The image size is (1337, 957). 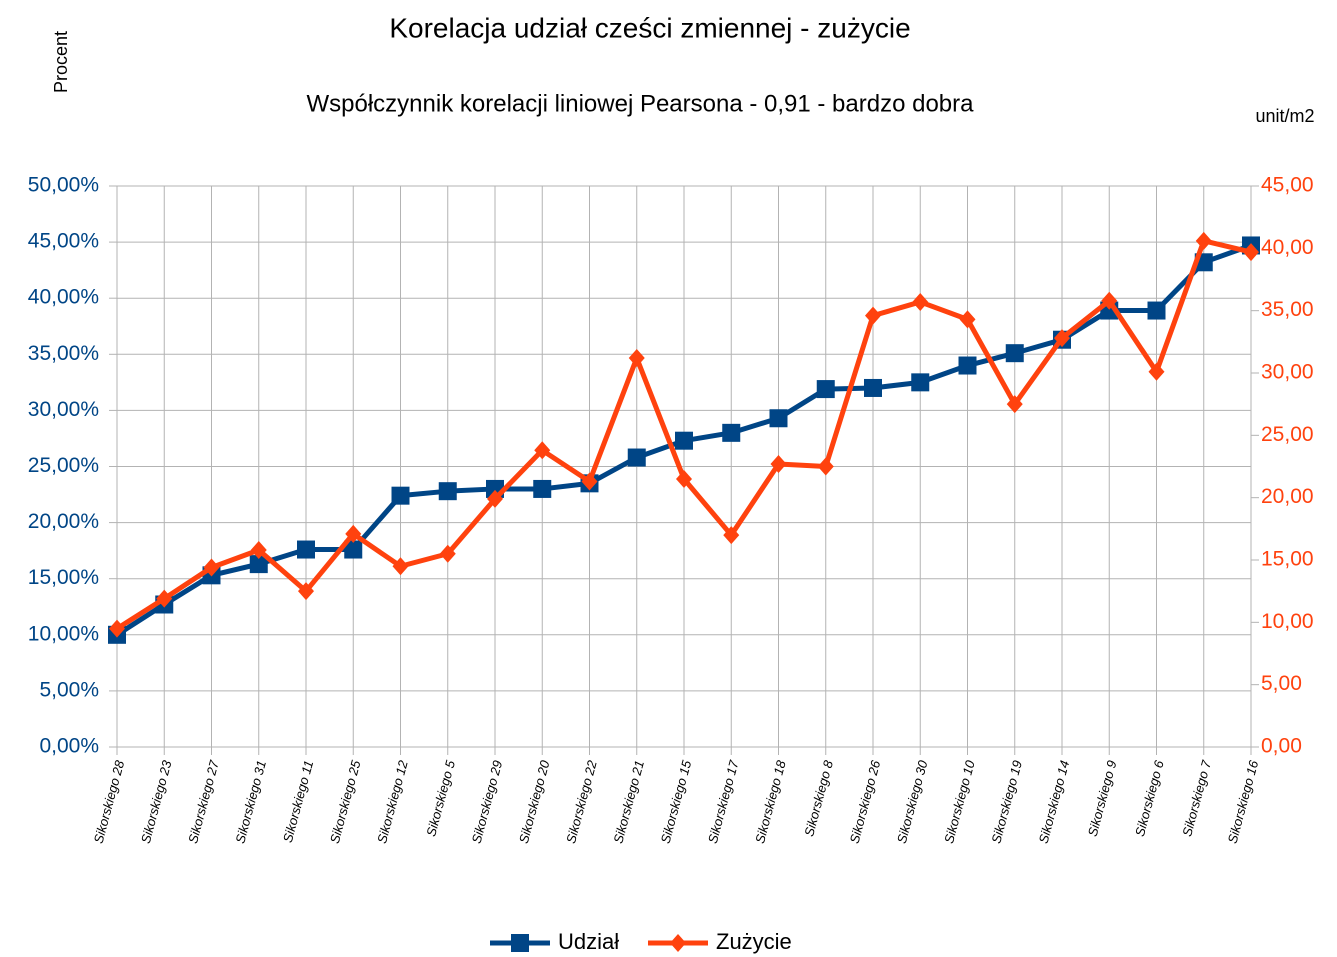 I want to click on y-axis-title: Procent, so click(x=61, y=62).